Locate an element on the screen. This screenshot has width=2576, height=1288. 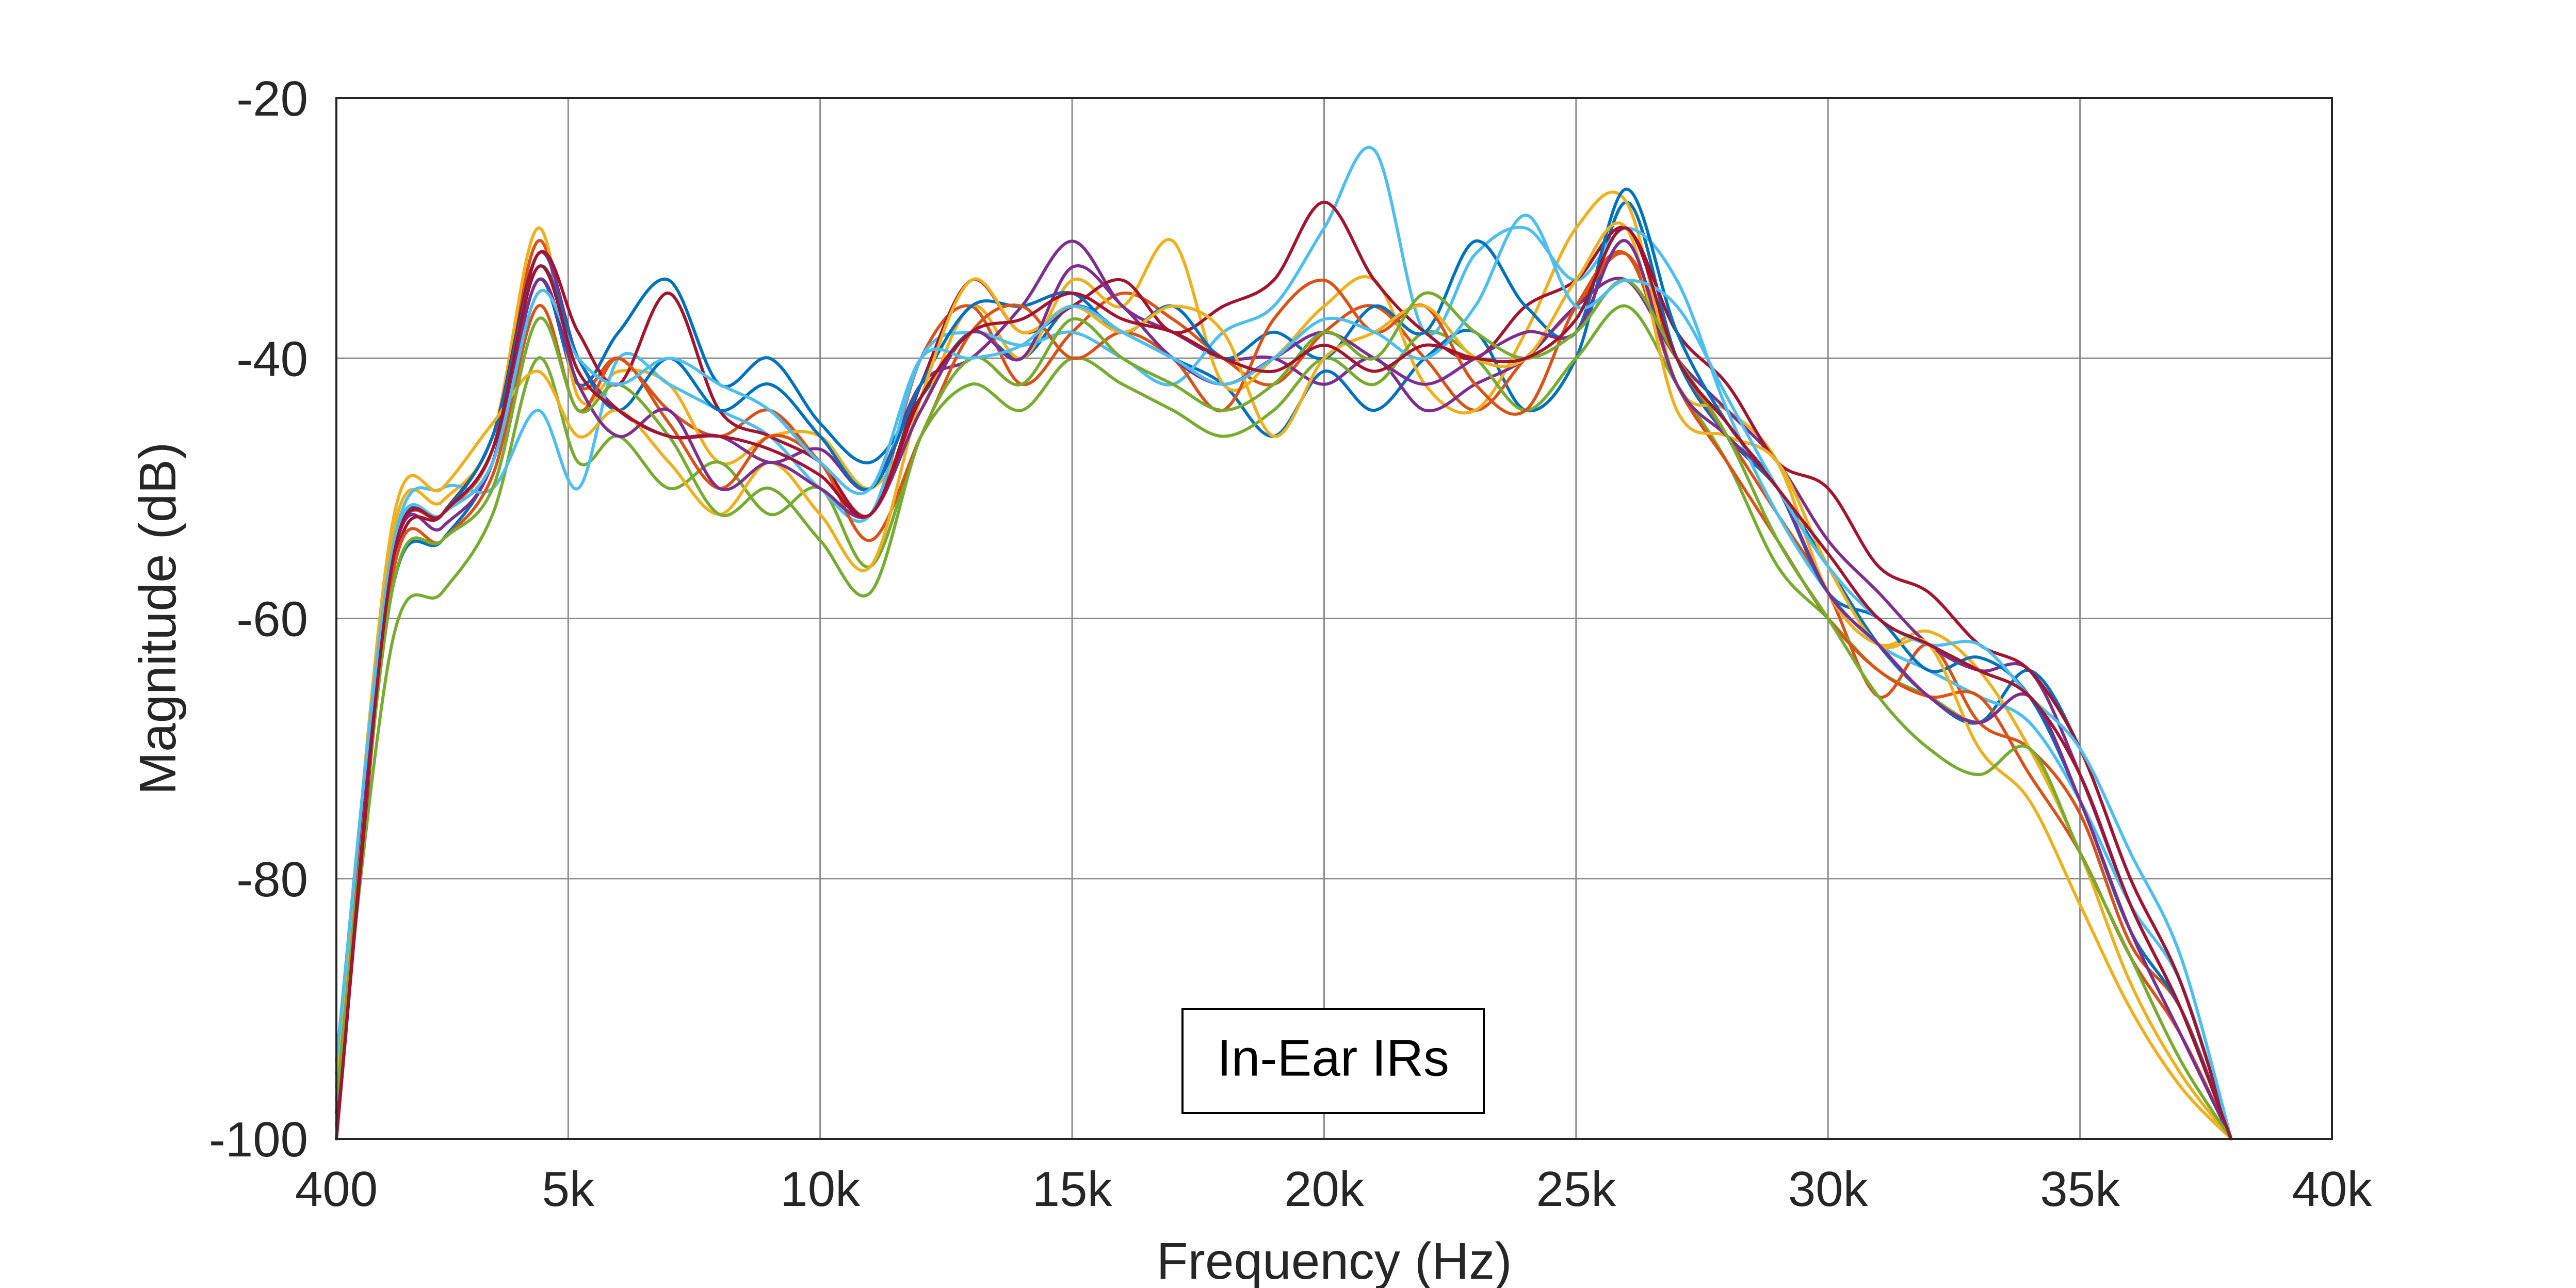
y-tick-label: -80 is located at coordinates (272, 880).